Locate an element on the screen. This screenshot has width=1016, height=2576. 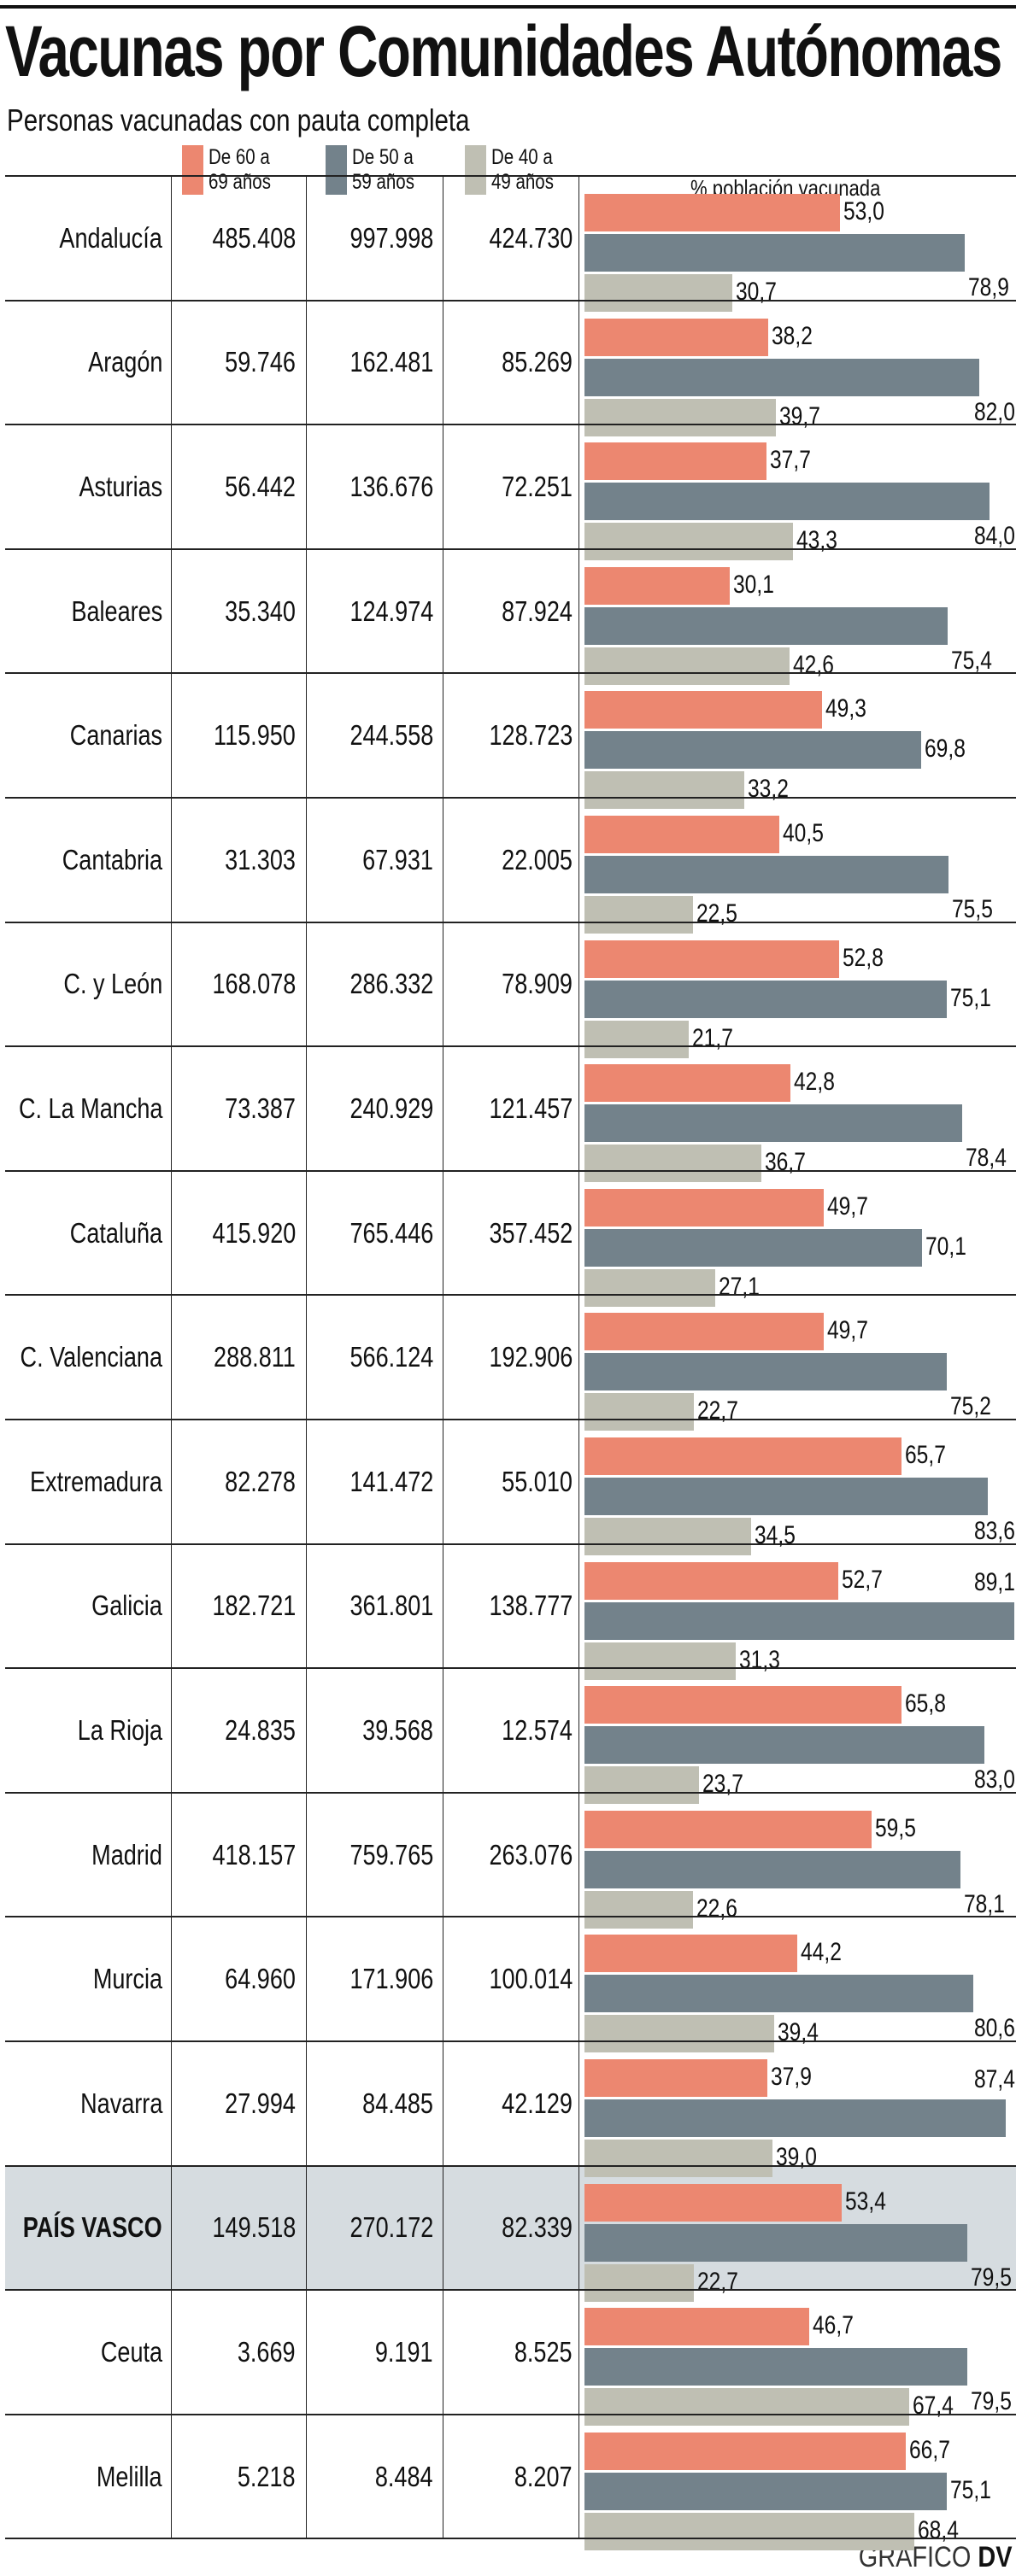
table-row: Galicia 182.721 361.801 138.777 is located at coordinates (510, 1606).